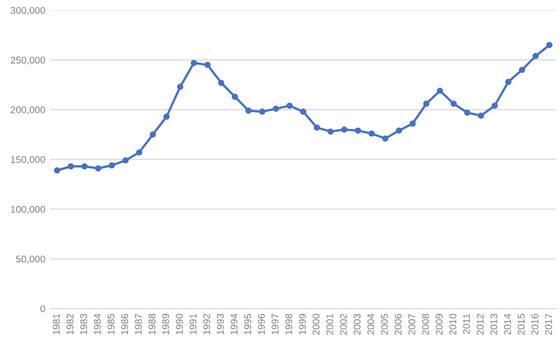 This screenshot has width=559, height=341. Describe the element at coordinates (166, 324) in the screenshot. I see `x-tick-label: 1989` at that location.